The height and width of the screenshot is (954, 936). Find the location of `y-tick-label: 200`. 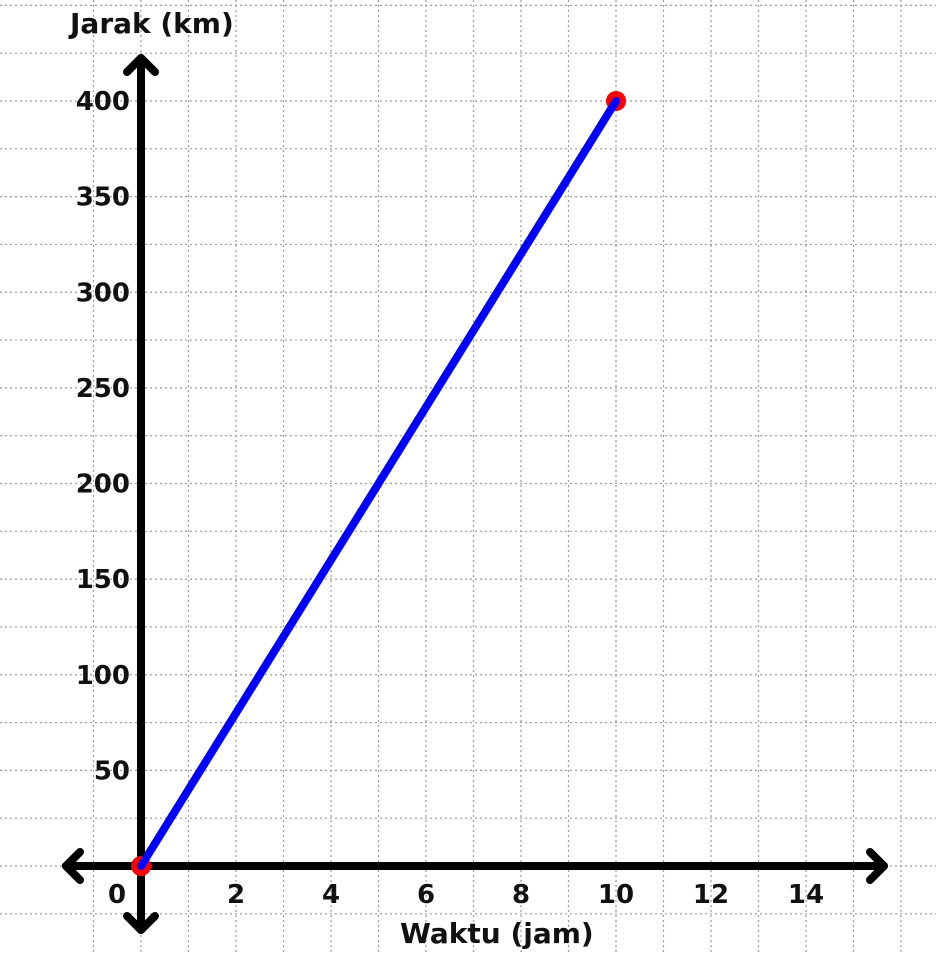

y-tick-label: 200 is located at coordinates (103, 485).